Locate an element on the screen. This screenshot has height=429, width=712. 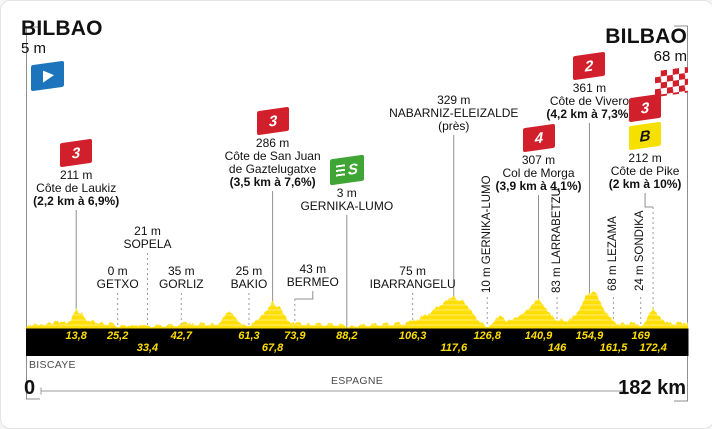
km-mark: 154,9 is located at coordinates (589, 335).